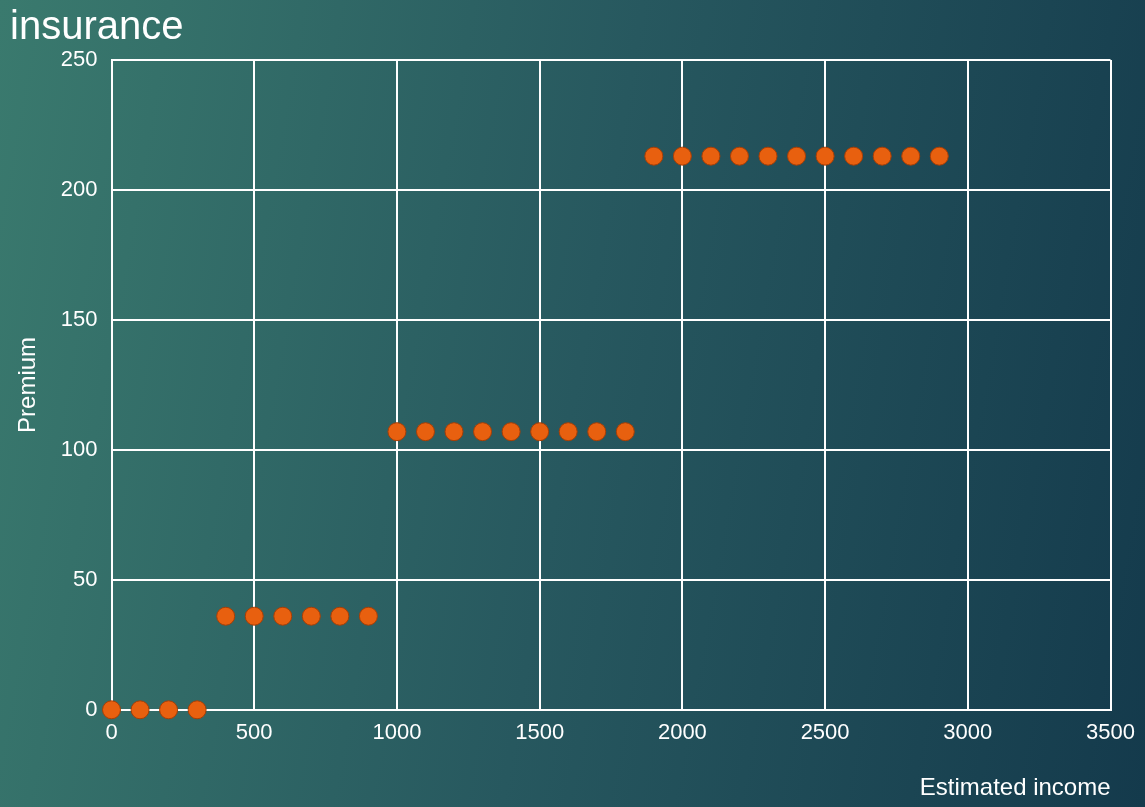 This screenshot has height=807, width=1145. What do you see at coordinates (79, 318) in the screenshot?
I see `y-tick-label: 150` at bounding box center [79, 318].